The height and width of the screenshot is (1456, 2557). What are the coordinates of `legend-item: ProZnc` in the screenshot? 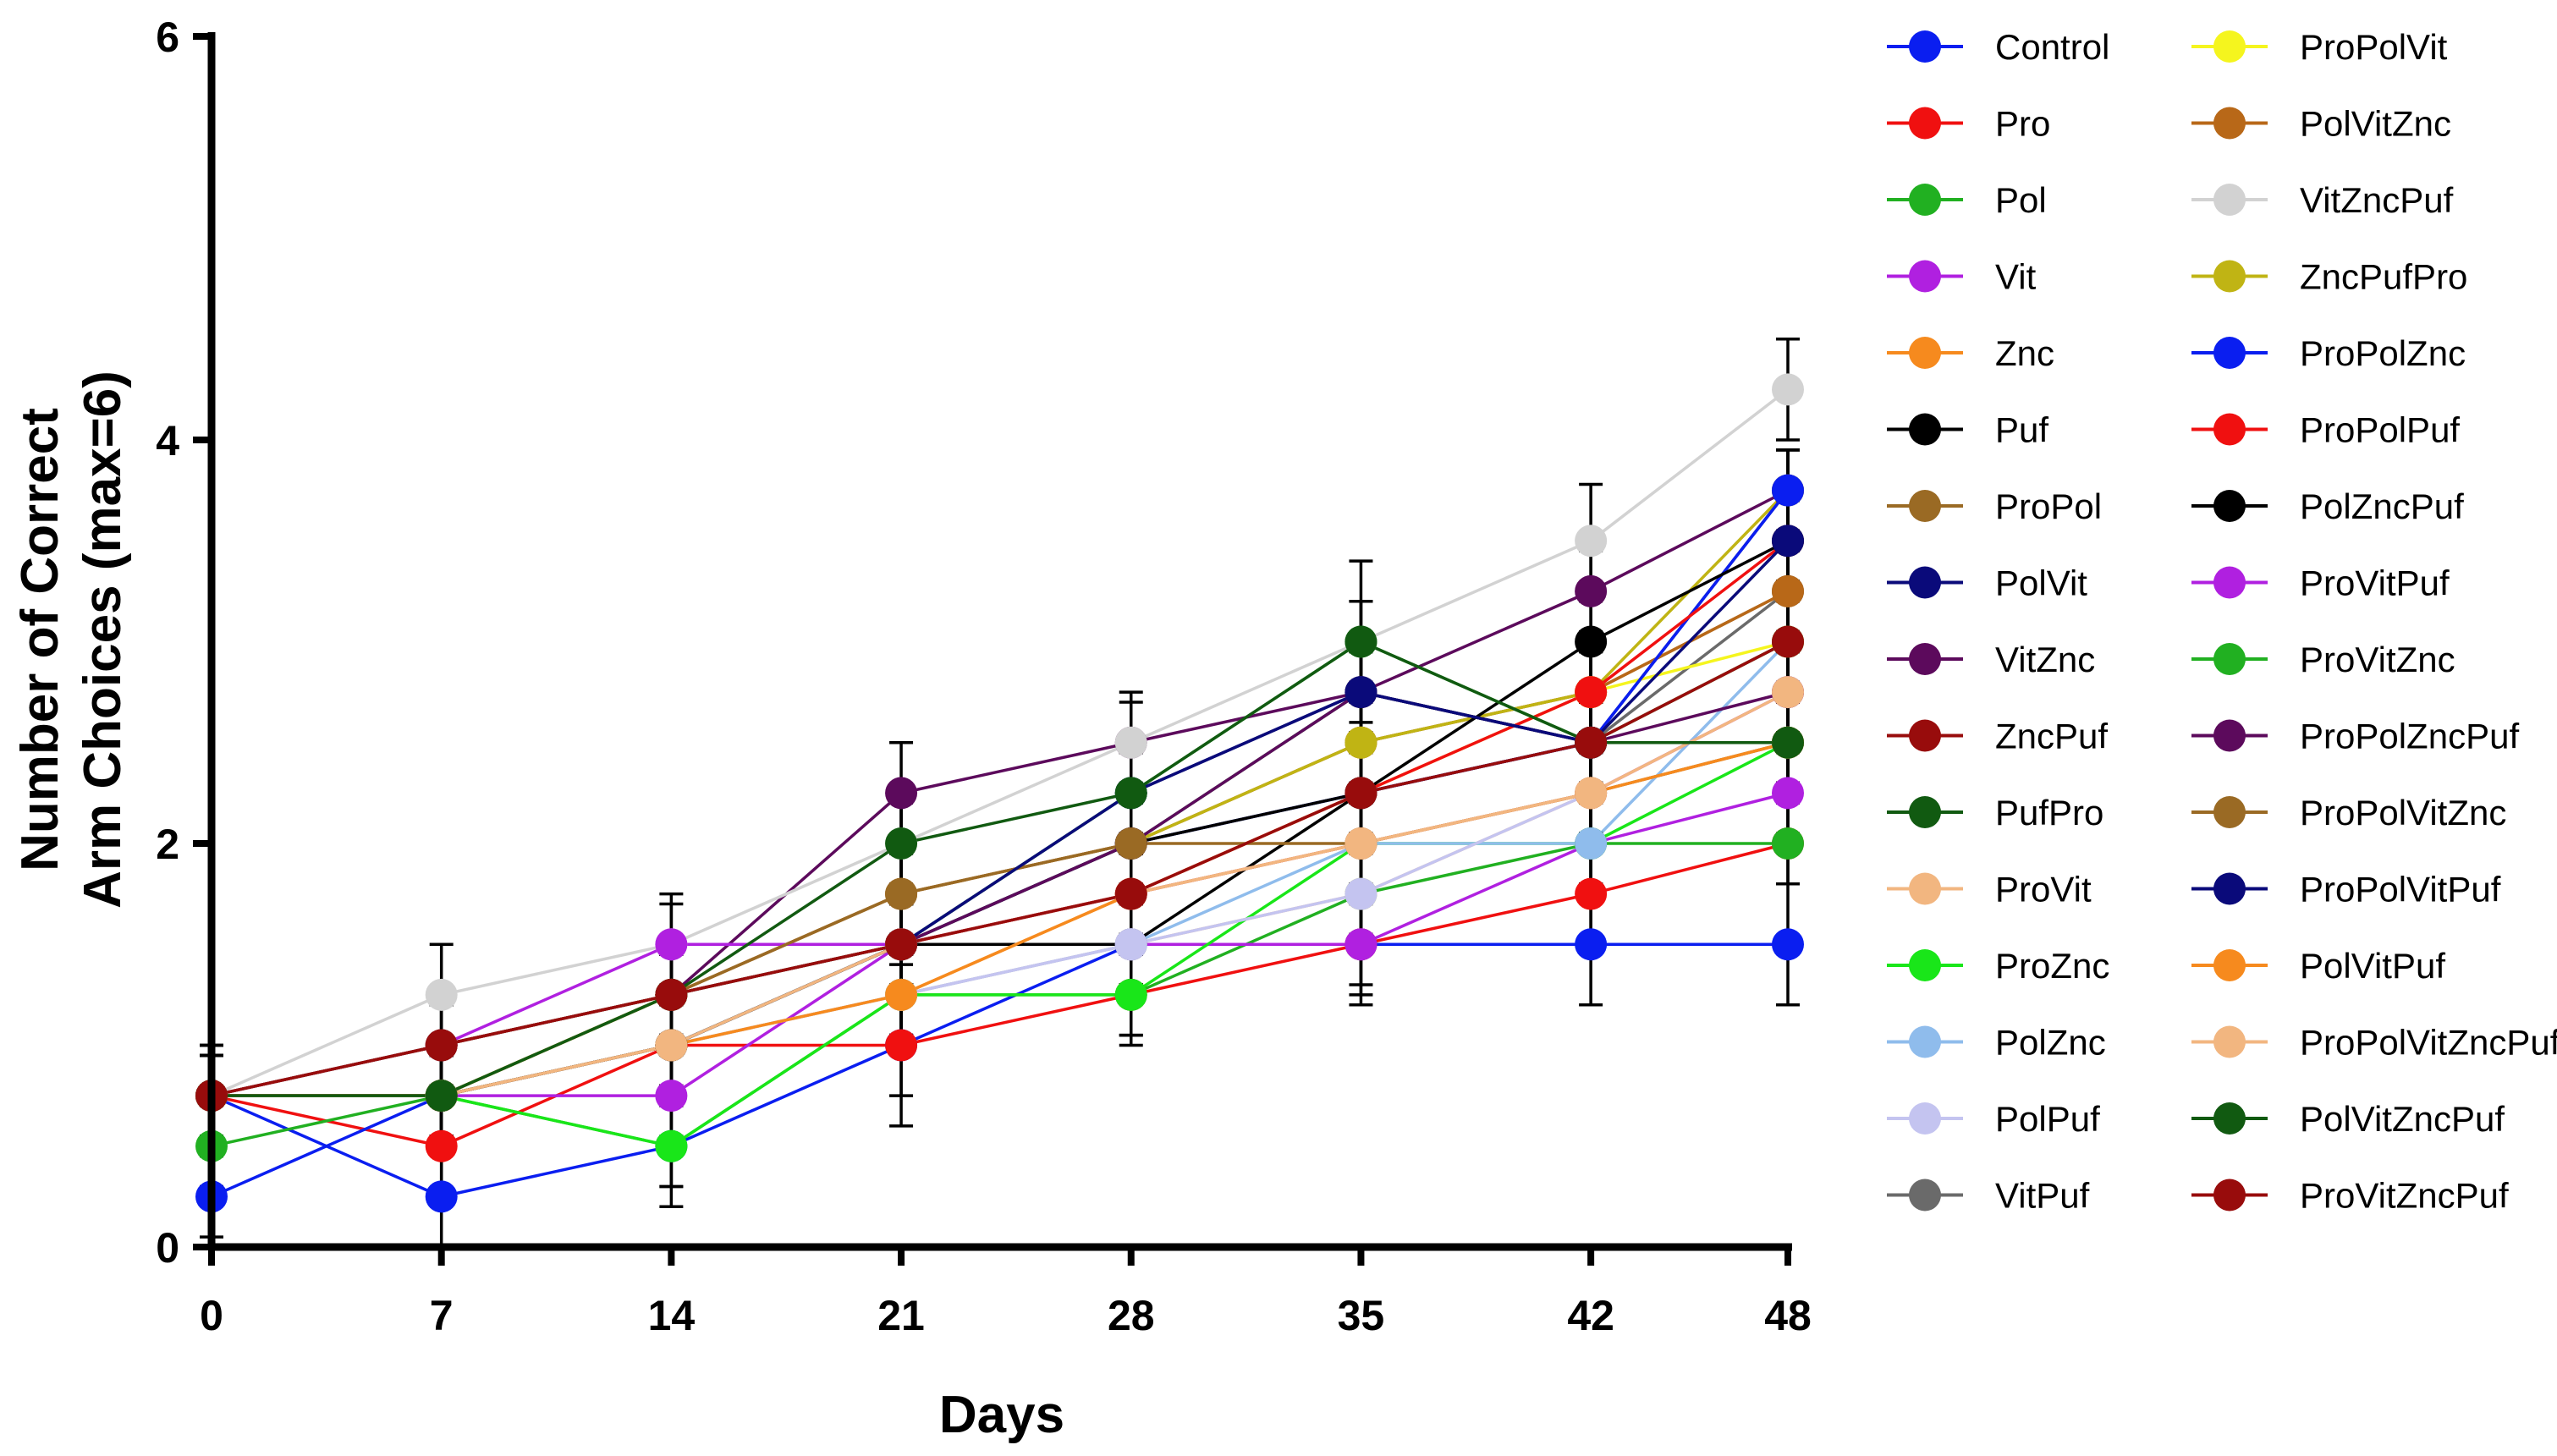 It's located at (1998, 966).